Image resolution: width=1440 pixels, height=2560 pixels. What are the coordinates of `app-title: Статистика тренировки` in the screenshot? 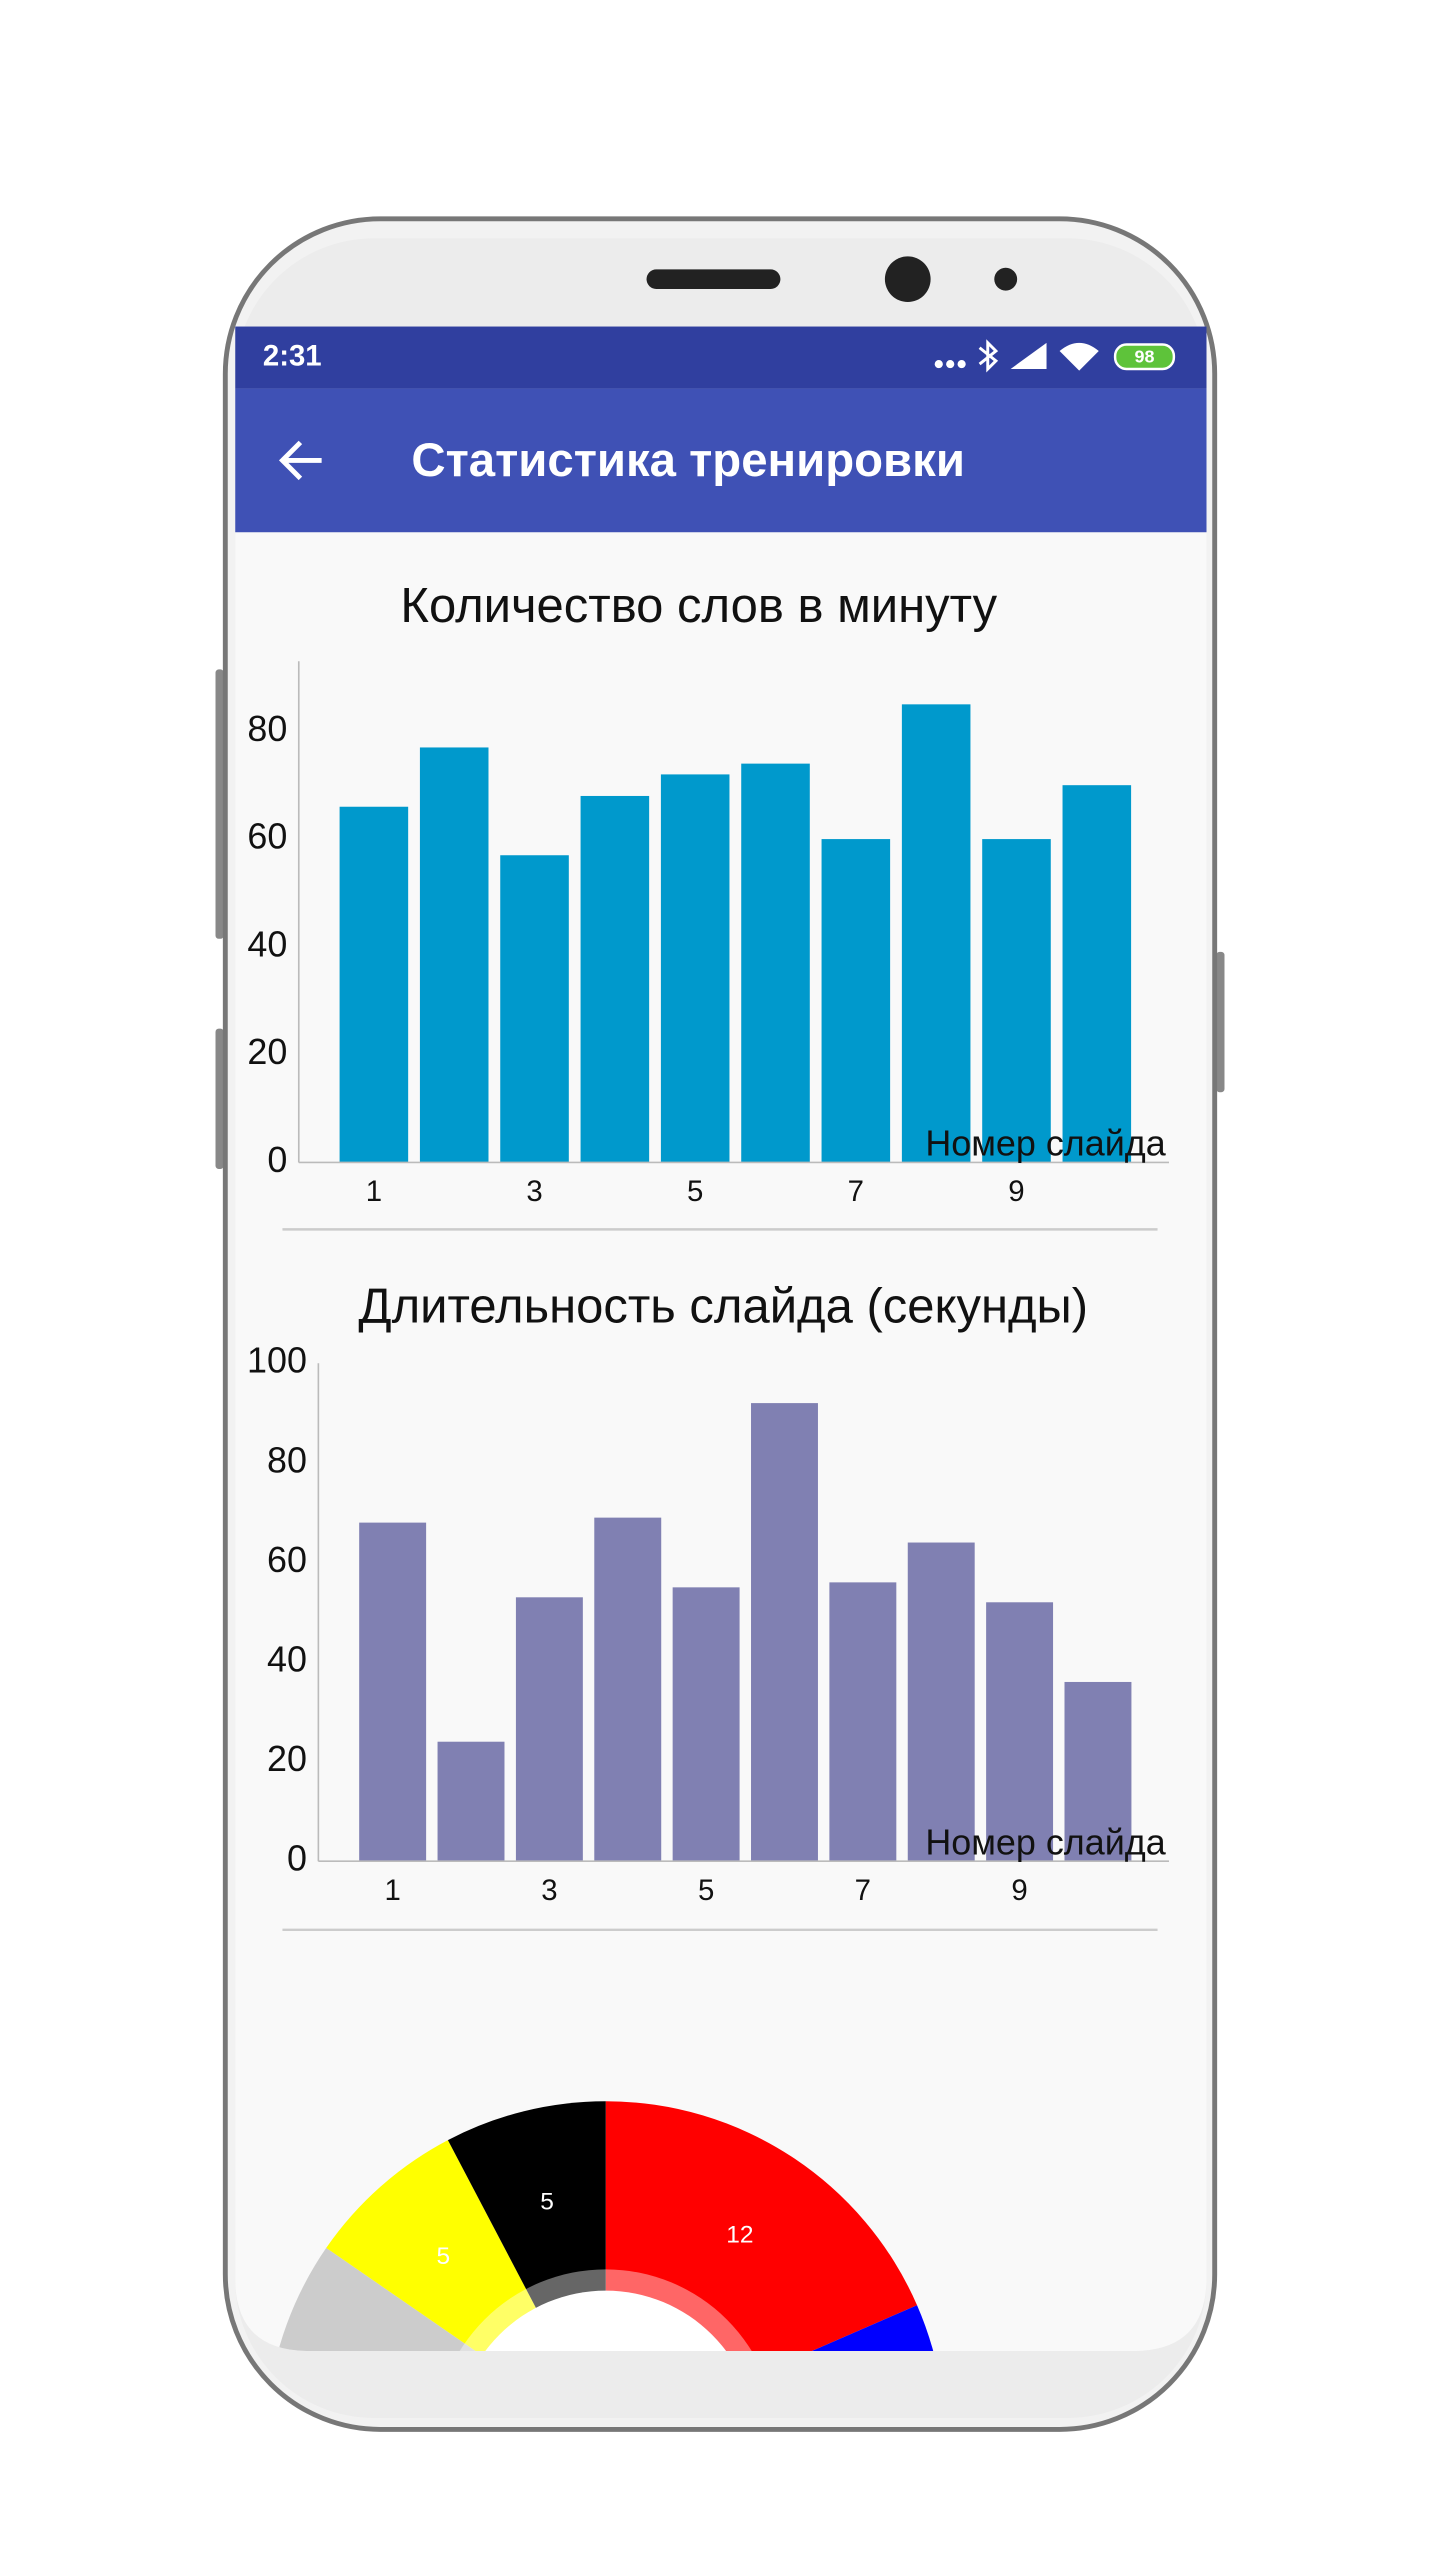 It's located at (688, 460).